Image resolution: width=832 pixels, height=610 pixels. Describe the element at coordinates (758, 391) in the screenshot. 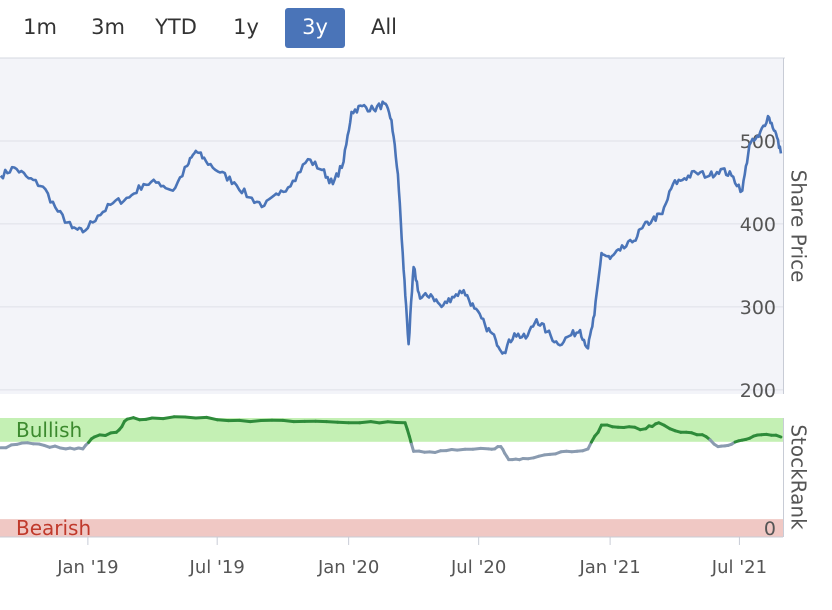

I see `price-y-tick-label: 200` at that location.